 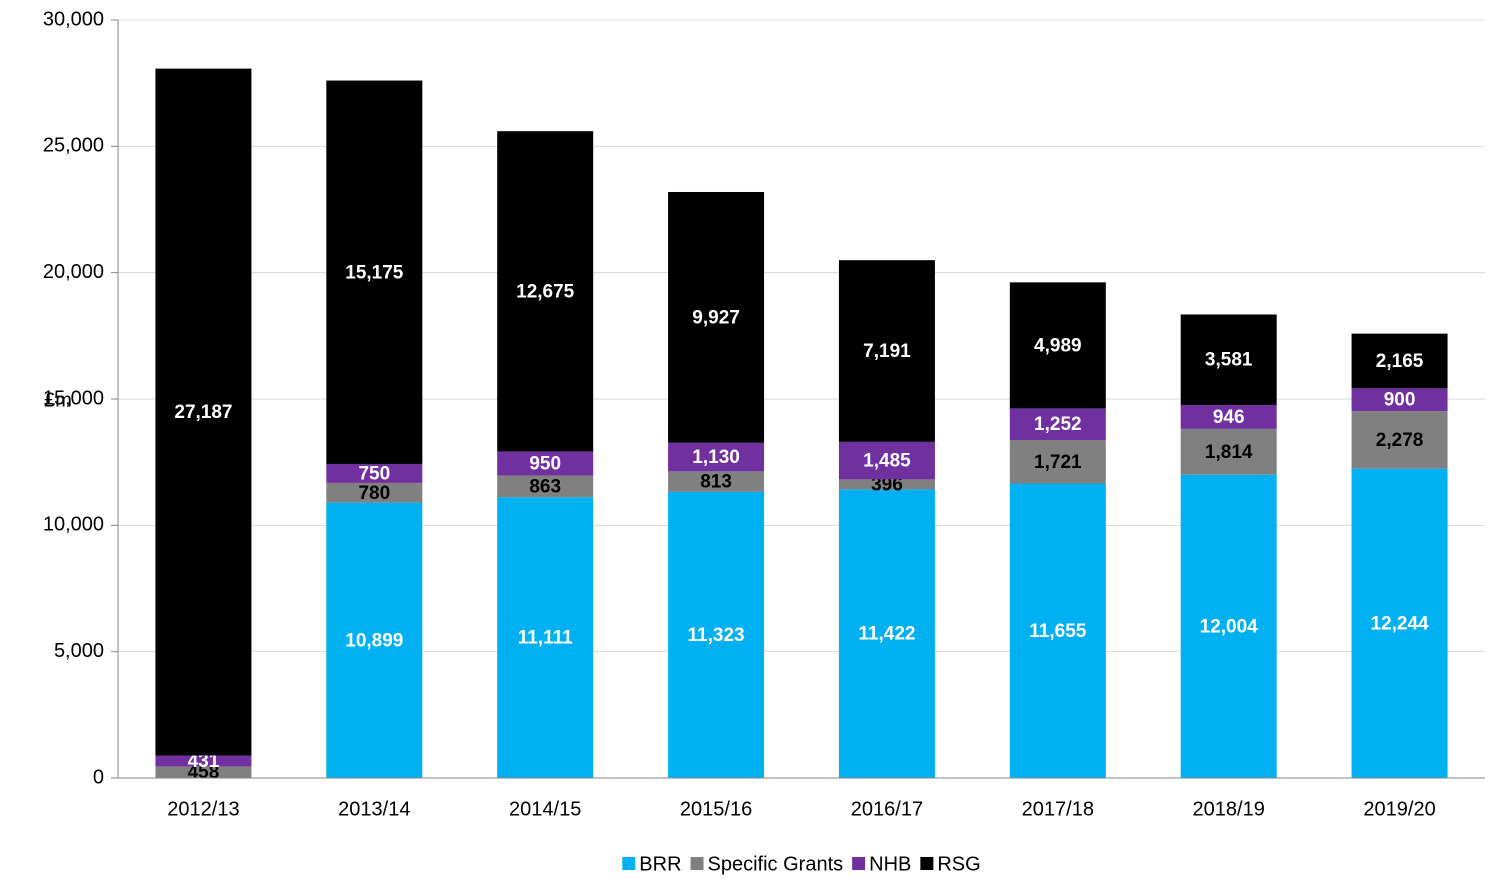 I want to click on data-label: 3,581, so click(x=1229, y=360).